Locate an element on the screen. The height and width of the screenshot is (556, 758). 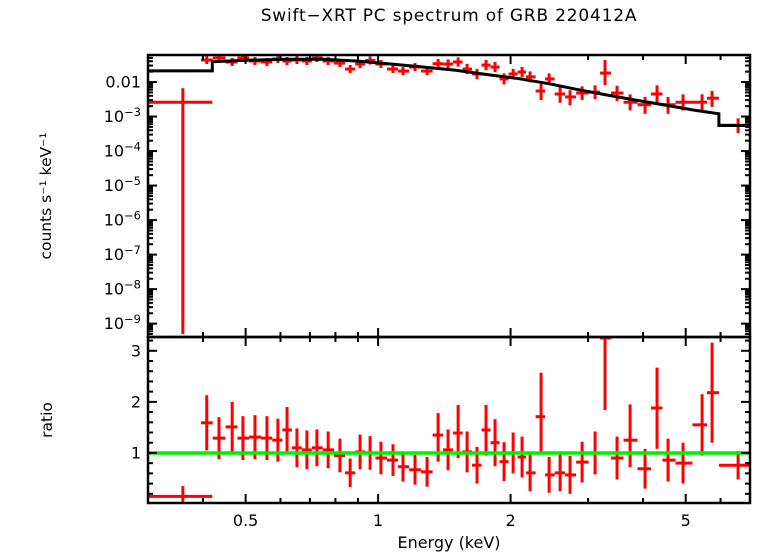
y-tick-label: 10⁻³ is located at coordinates (122, 115).